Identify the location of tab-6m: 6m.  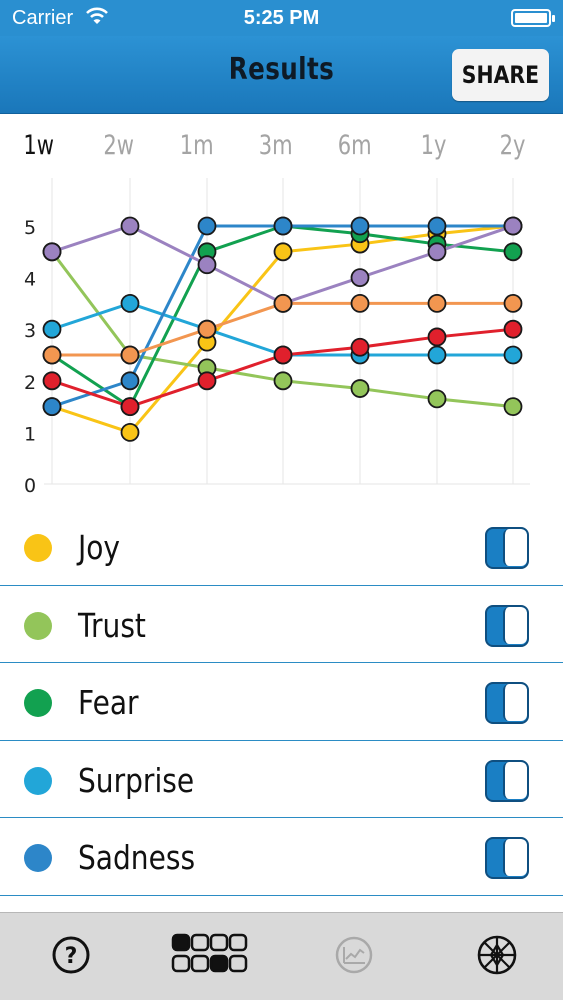
(355, 145).